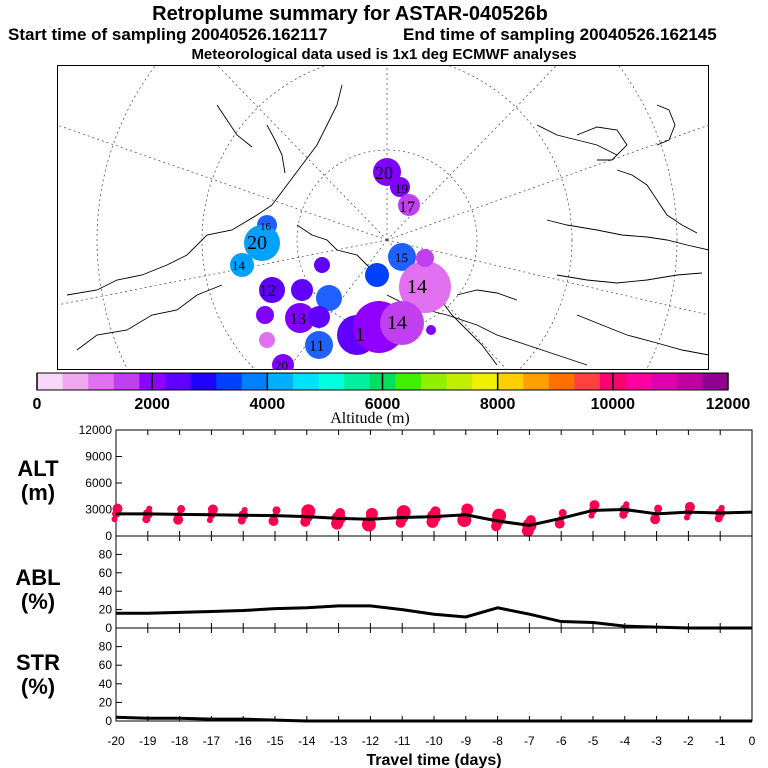 The image size is (768, 768). I want to click on x-tick-label: -2, so click(688, 741).